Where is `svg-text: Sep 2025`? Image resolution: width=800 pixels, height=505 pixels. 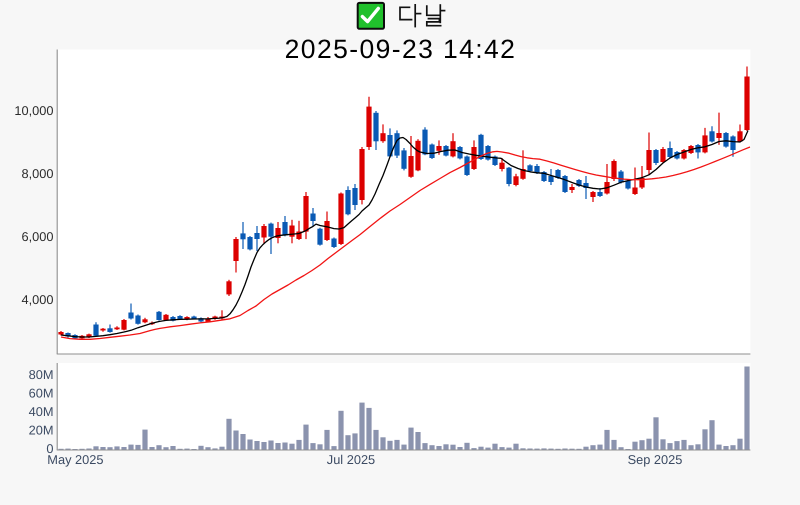 svg-text: Sep 2025 is located at coordinates (655, 459).